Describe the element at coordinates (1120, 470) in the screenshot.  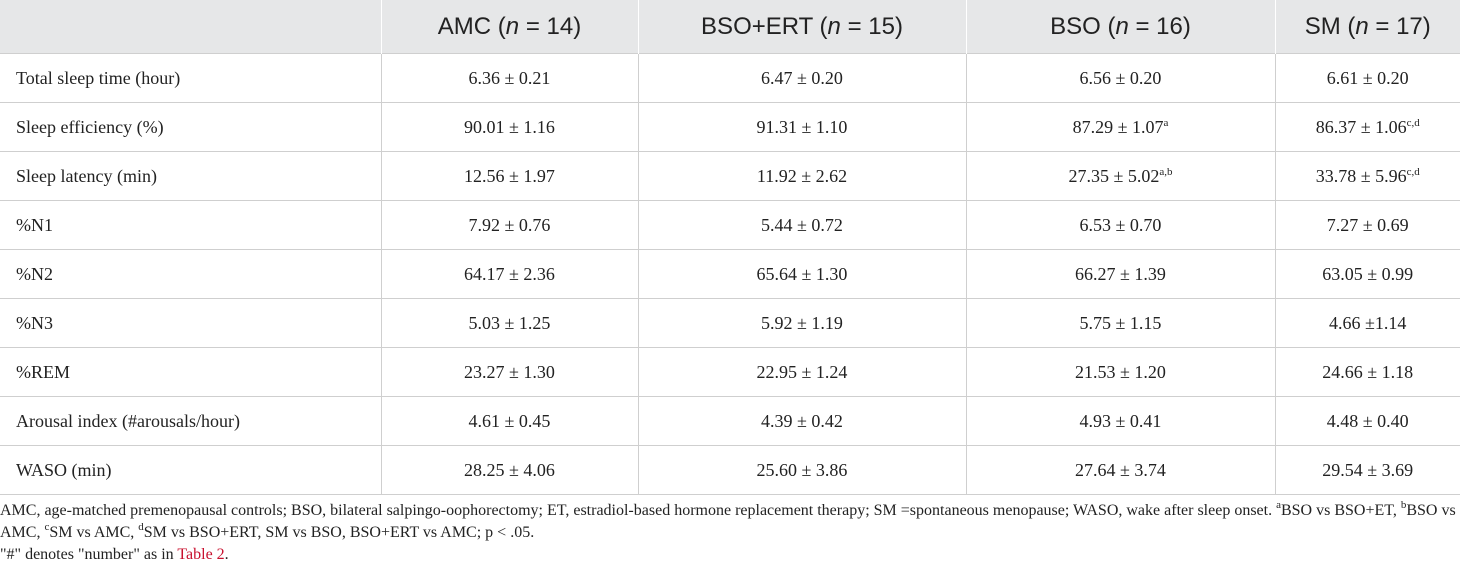
I see `cell-bso: 27.64 ± 3.74` at that location.